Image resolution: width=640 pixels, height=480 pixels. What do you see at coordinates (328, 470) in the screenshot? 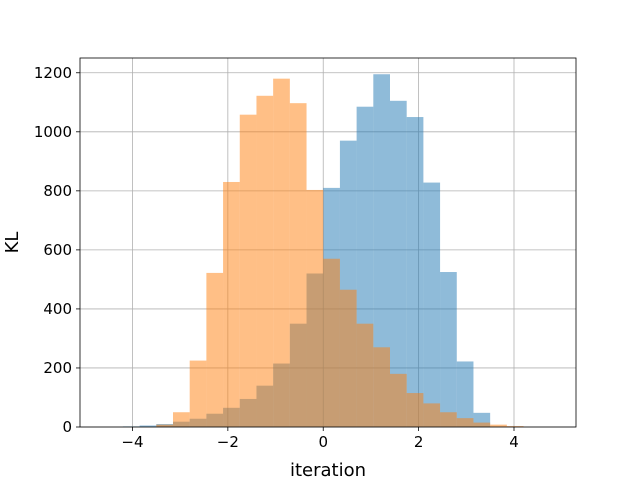
I see `x-axis-label: iteration` at bounding box center [328, 470].